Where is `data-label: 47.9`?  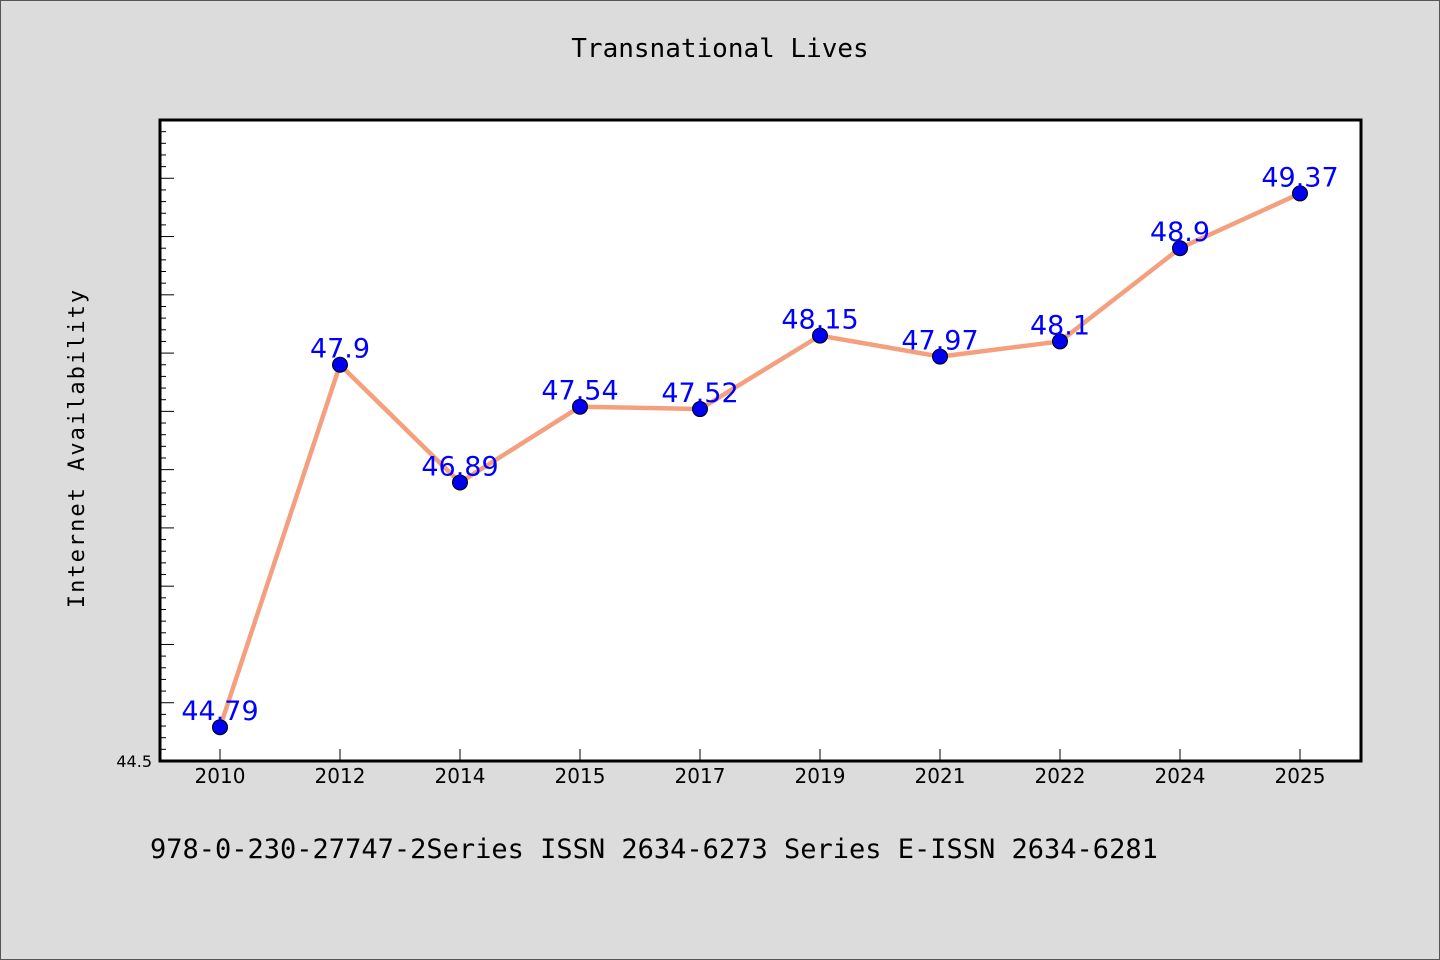
data-label: 47.9 is located at coordinates (340, 349).